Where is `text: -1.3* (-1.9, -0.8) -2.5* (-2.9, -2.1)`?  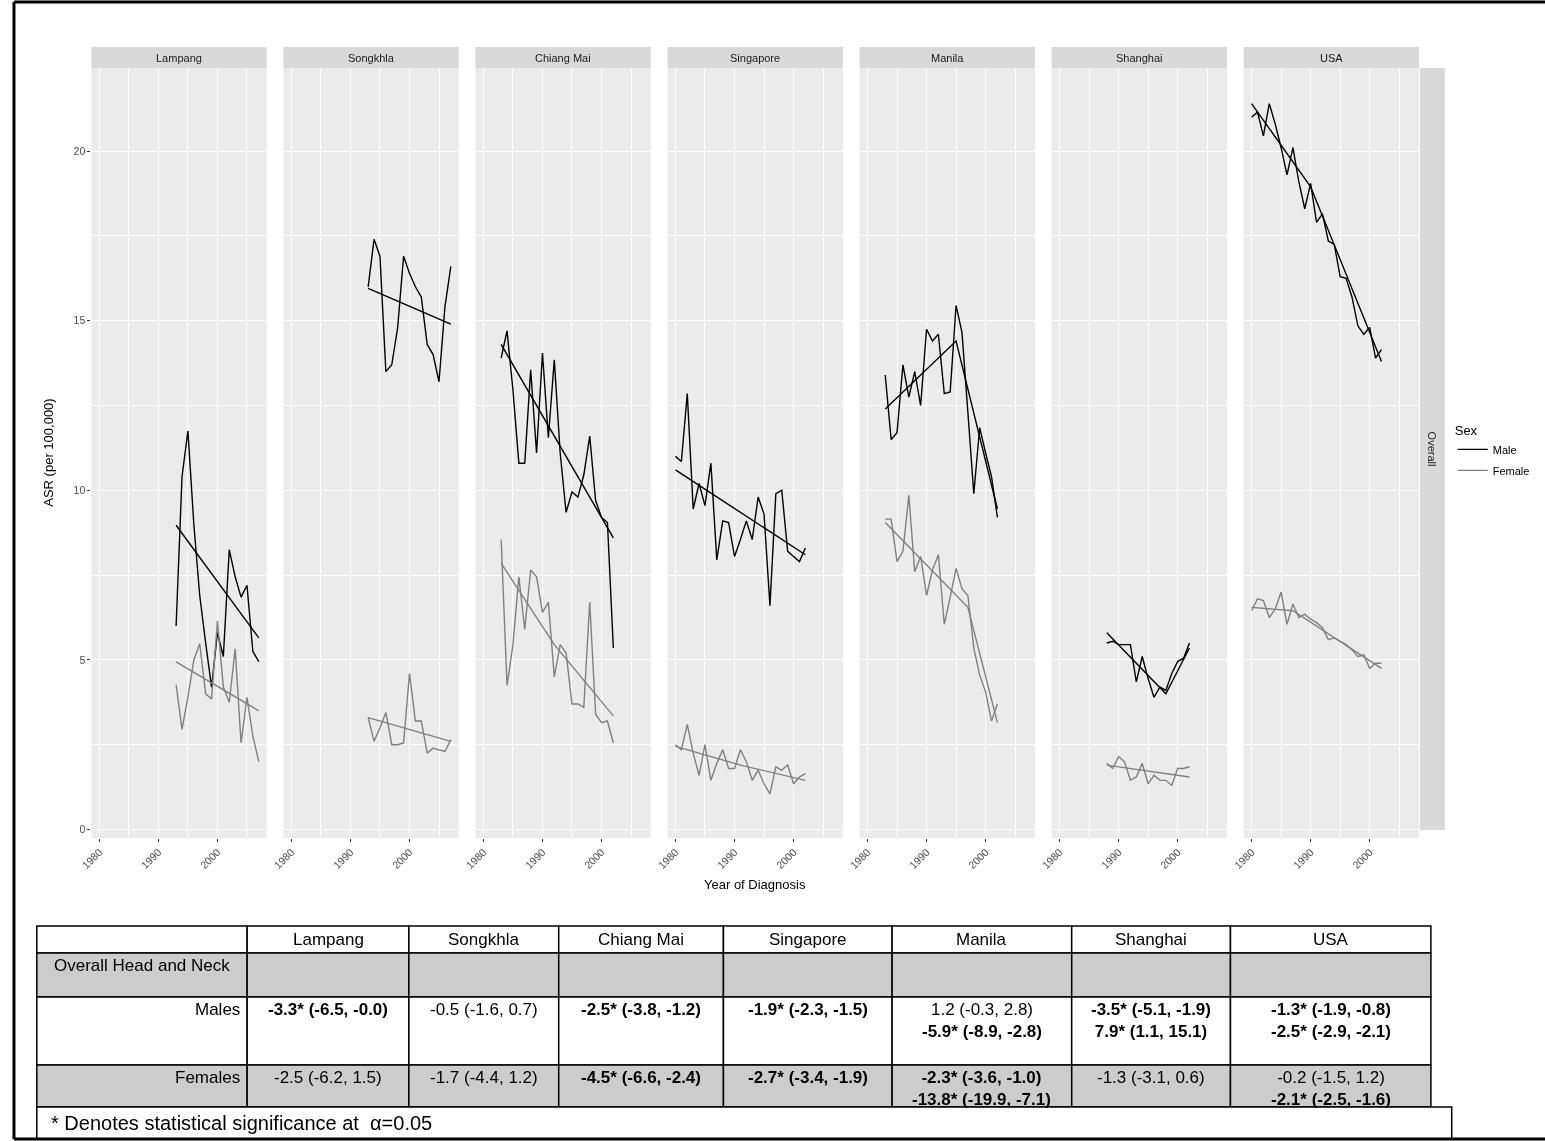 text: -1.3* (-1.9, -0.8) -2.5* (-2.9, -2.1) is located at coordinates (1331, 1021).